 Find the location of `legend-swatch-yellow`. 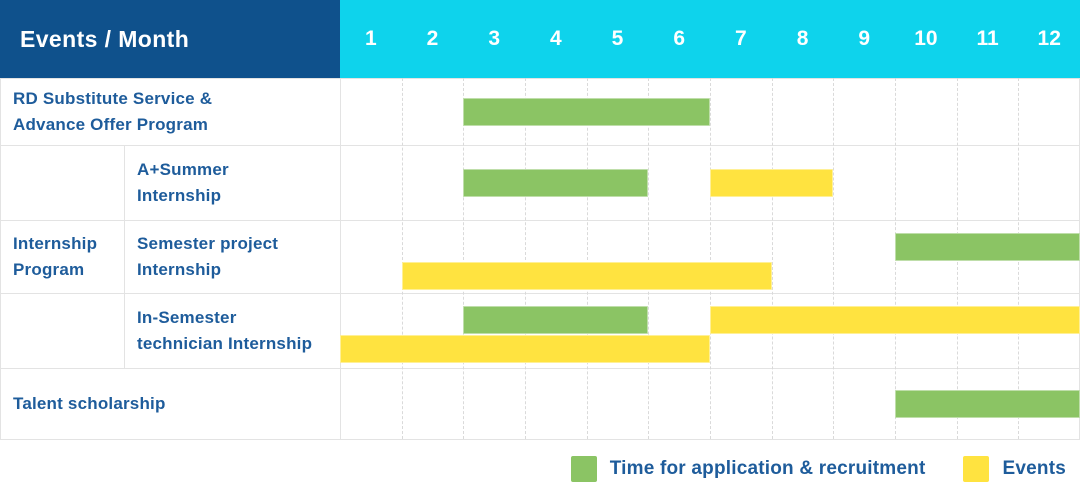

legend-swatch-yellow is located at coordinates (976, 469).